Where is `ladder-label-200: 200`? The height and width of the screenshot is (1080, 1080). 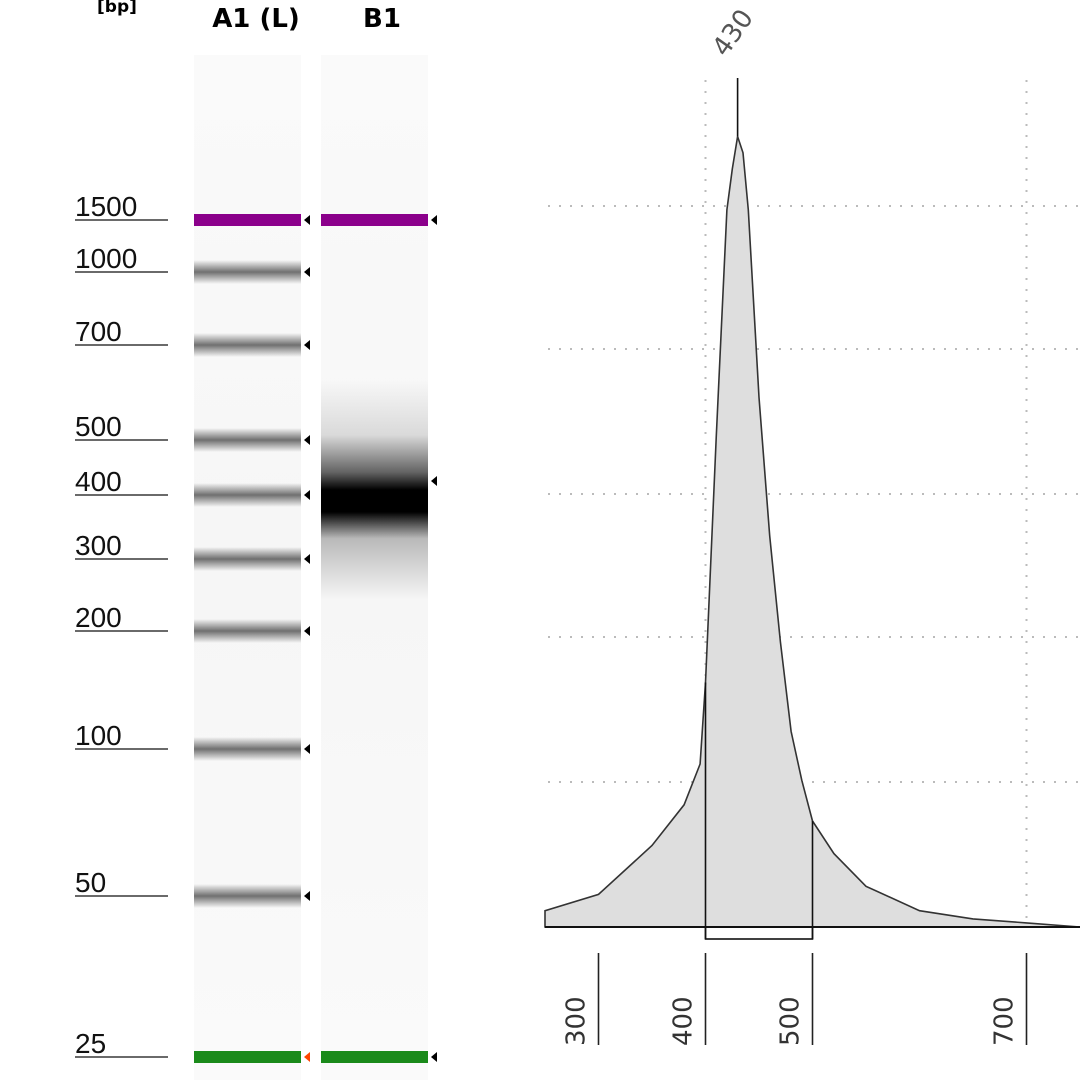 ladder-label-200: 200 is located at coordinates (98, 617).